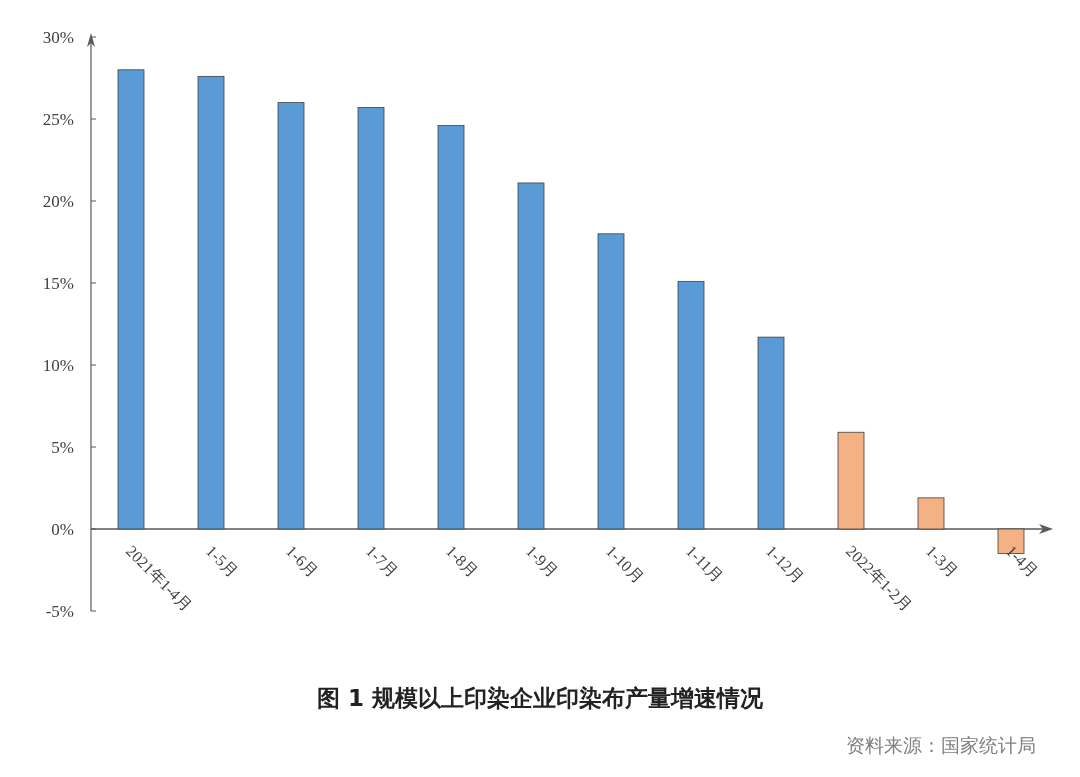 This screenshot has height=777, width=1080. I want to click on text: 图 1 规模以上印染企业印染布产量增速情况, so click(540, 698).